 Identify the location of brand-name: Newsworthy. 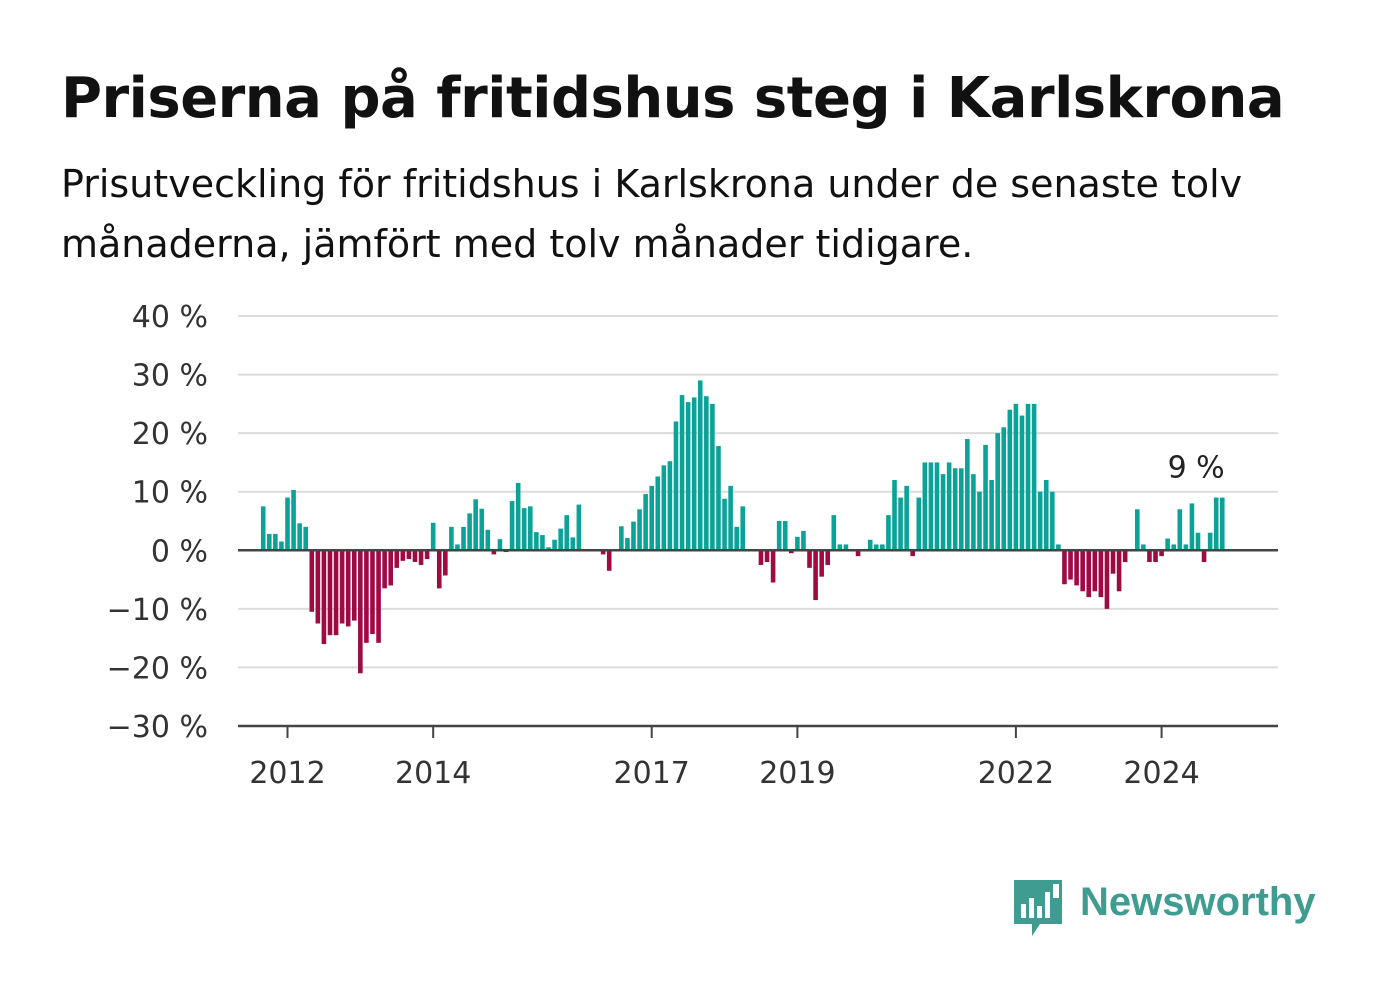
(1198, 902).